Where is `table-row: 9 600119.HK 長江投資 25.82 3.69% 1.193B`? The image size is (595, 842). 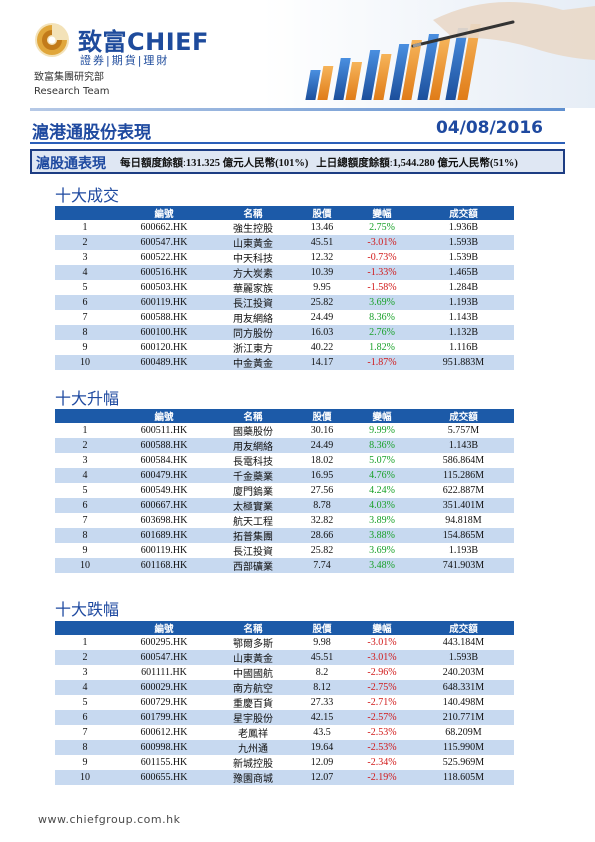
table-row: 9 600119.HK 長江投資 25.82 3.69% 1.193B is located at coordinates (284, 550).